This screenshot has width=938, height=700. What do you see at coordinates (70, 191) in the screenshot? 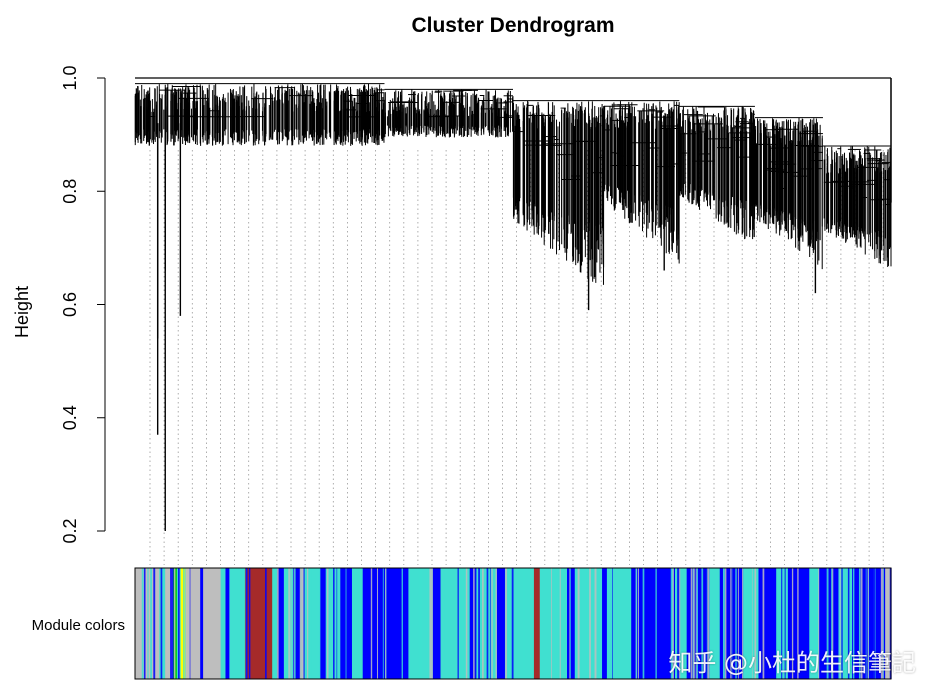
I see `y-tick-label: 0.8` at bounding box center [70, 191].